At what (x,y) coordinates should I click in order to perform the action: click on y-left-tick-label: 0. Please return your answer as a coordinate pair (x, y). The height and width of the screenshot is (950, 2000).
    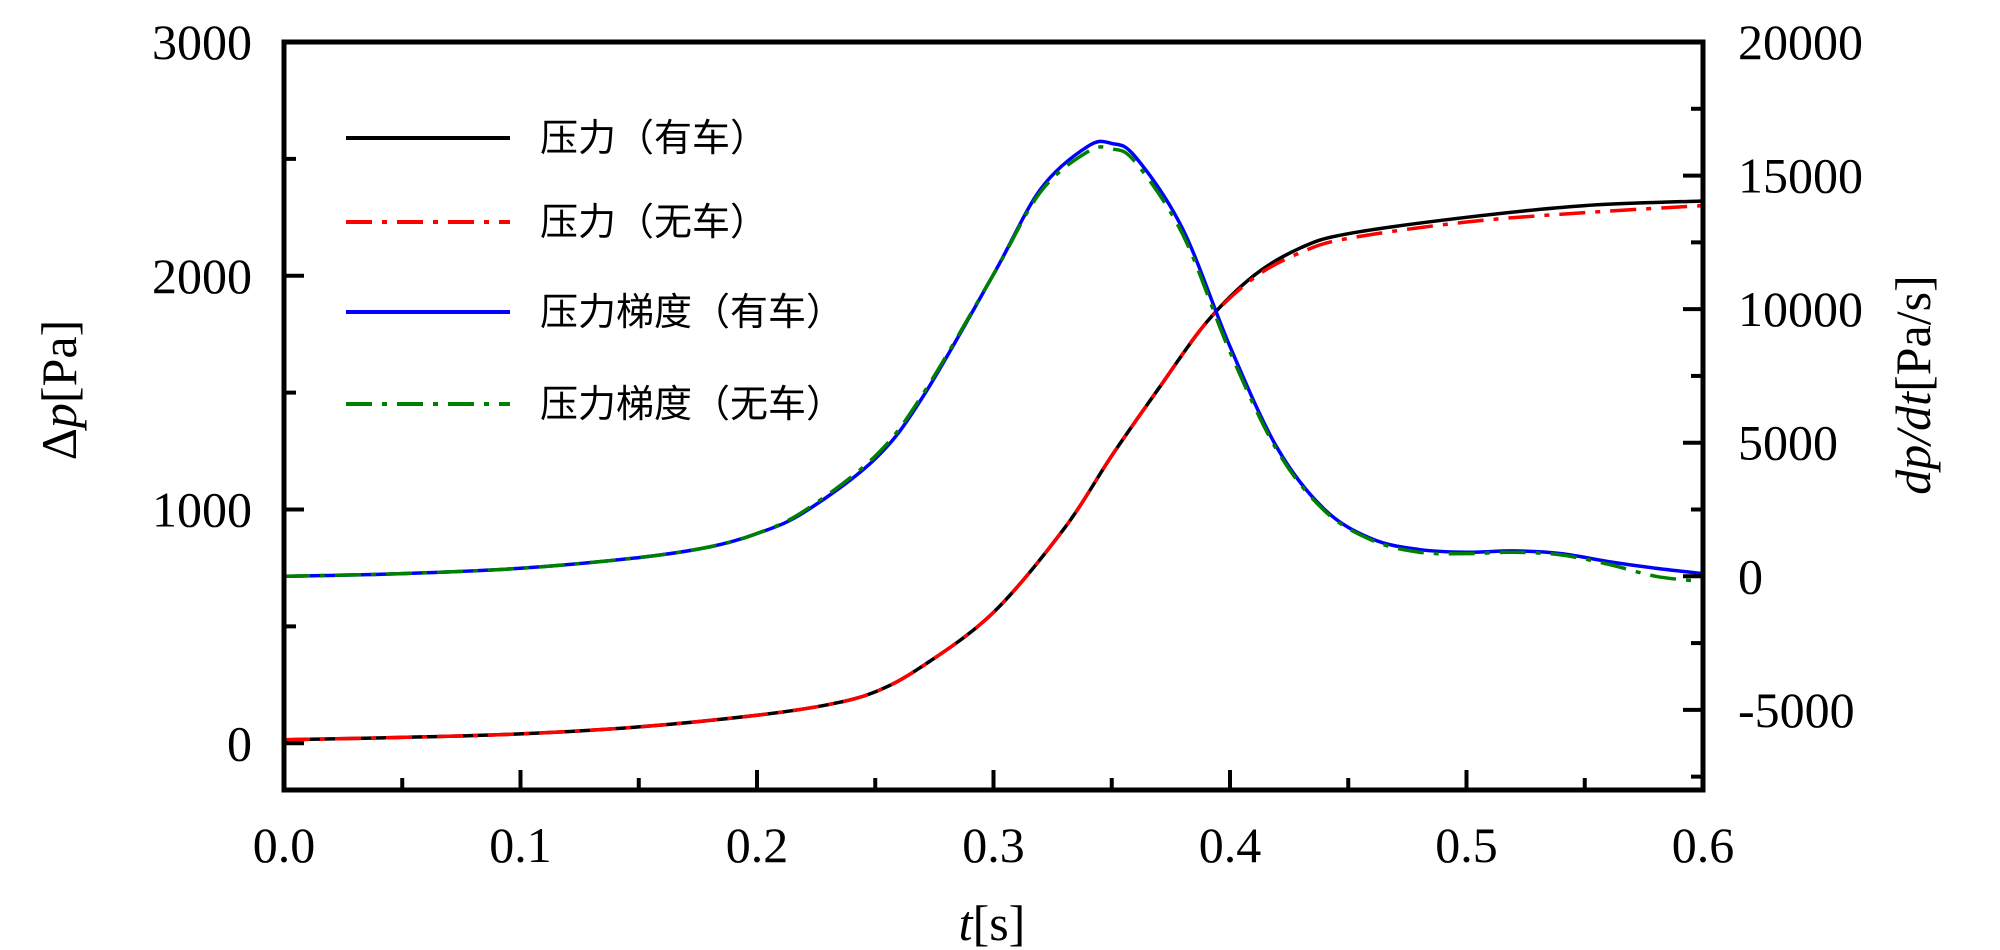
    Looking at the image, I should click on (239, 743).